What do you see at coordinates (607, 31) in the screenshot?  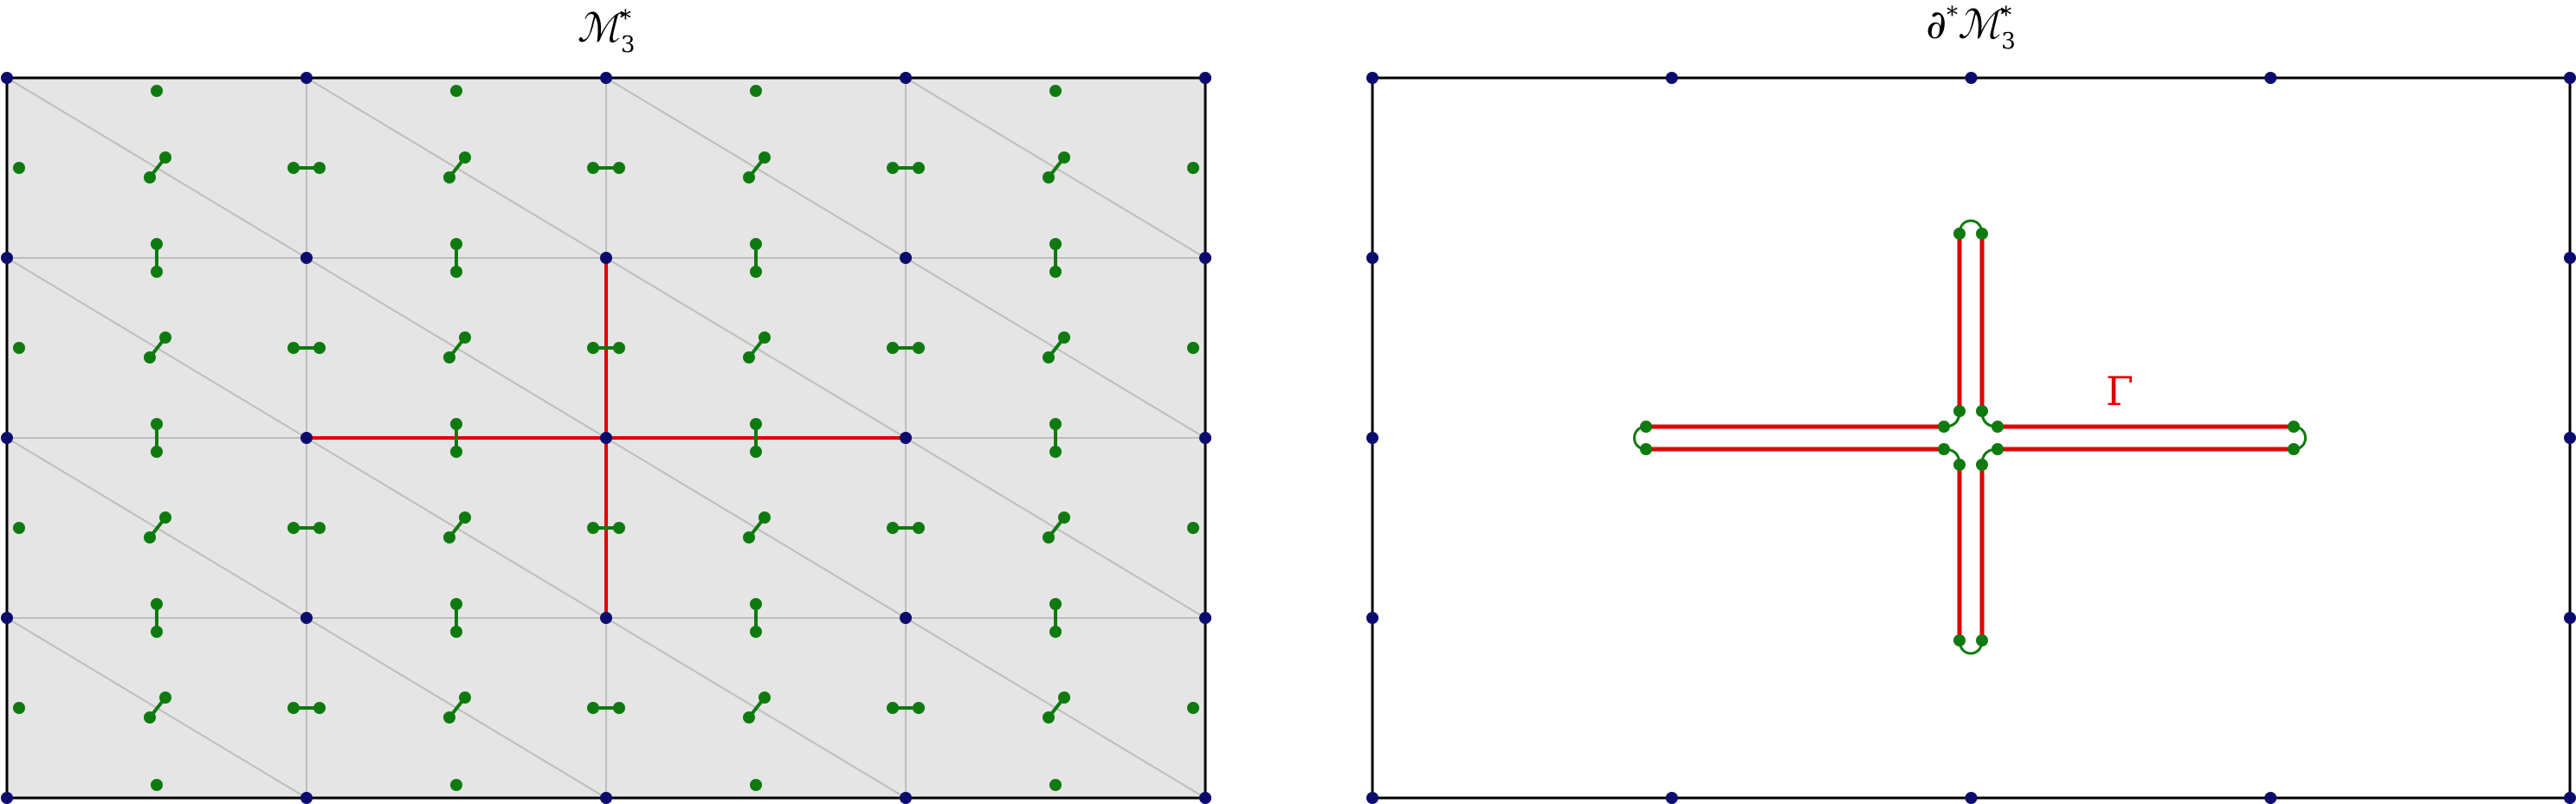 I see `left-panel-title: ℳ* 3` at bounding box center [607, 31].